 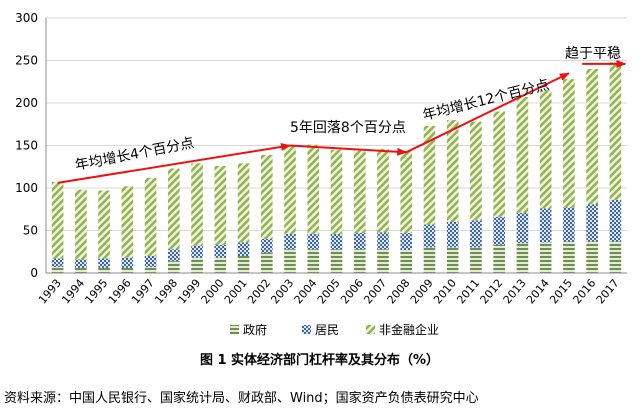 What do you see at coordinates (30, 231) in the screenshot?
I see `y-tick-label: 50` at bounding box center [30, 231].